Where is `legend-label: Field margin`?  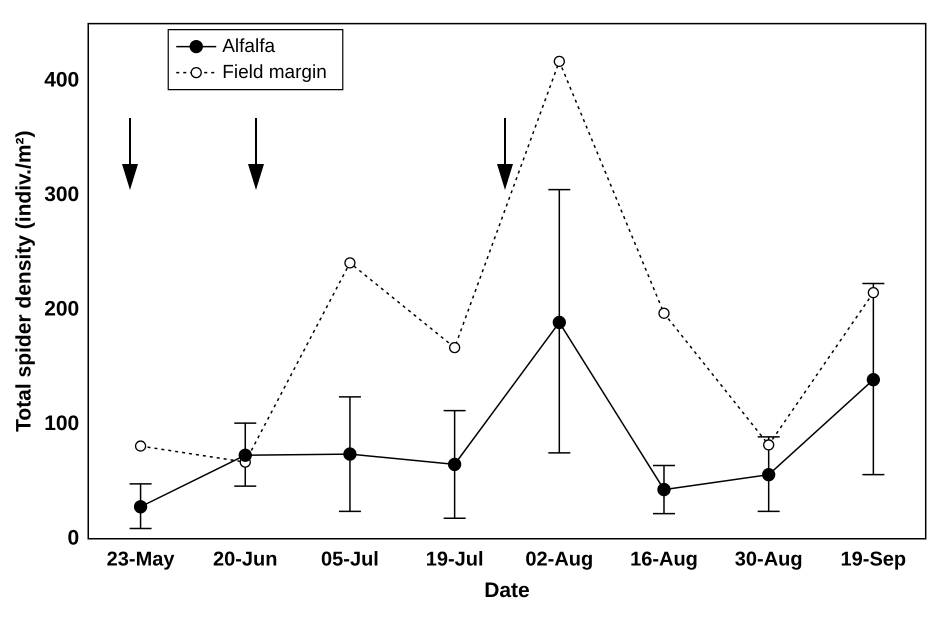 legend-label: Field margin is located at coordinates (274, 72).